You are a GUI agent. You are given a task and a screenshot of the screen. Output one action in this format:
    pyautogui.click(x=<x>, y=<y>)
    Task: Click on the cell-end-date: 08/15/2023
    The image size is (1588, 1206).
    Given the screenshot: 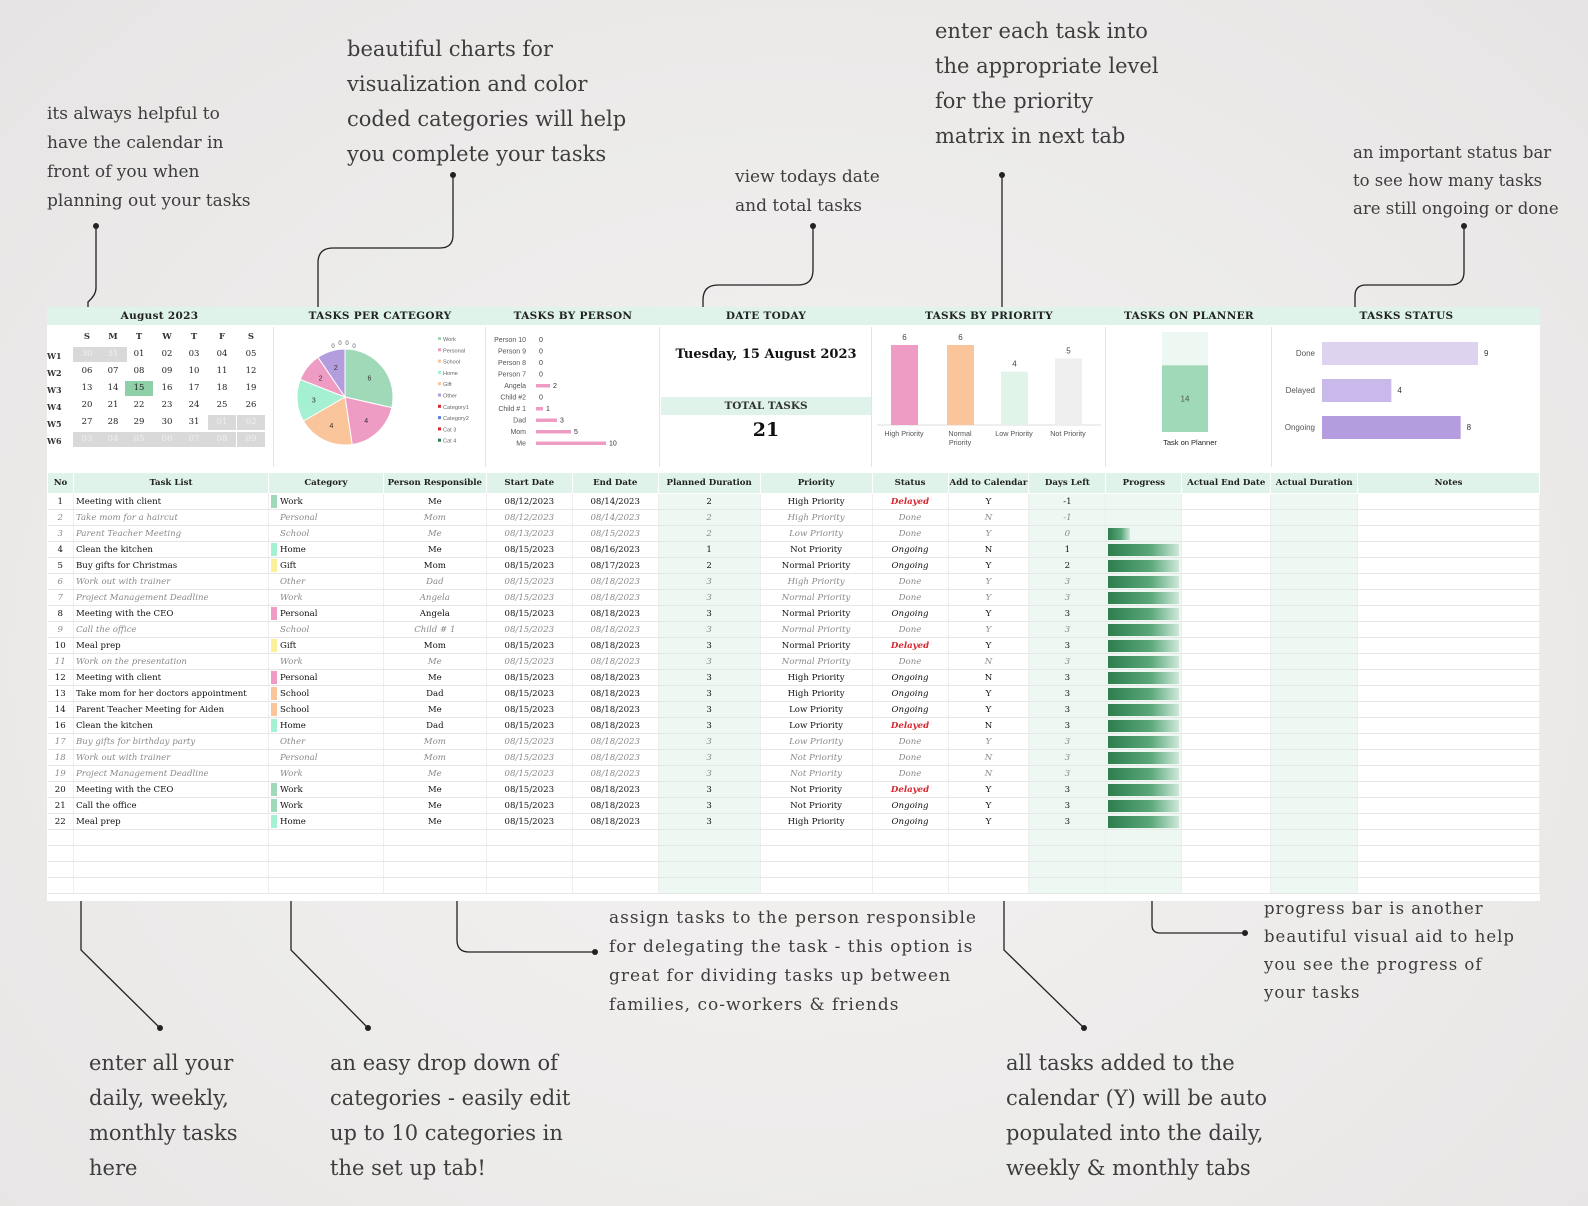 What is the action you would take?
    pyautogui.click(x=615, y=533)
    